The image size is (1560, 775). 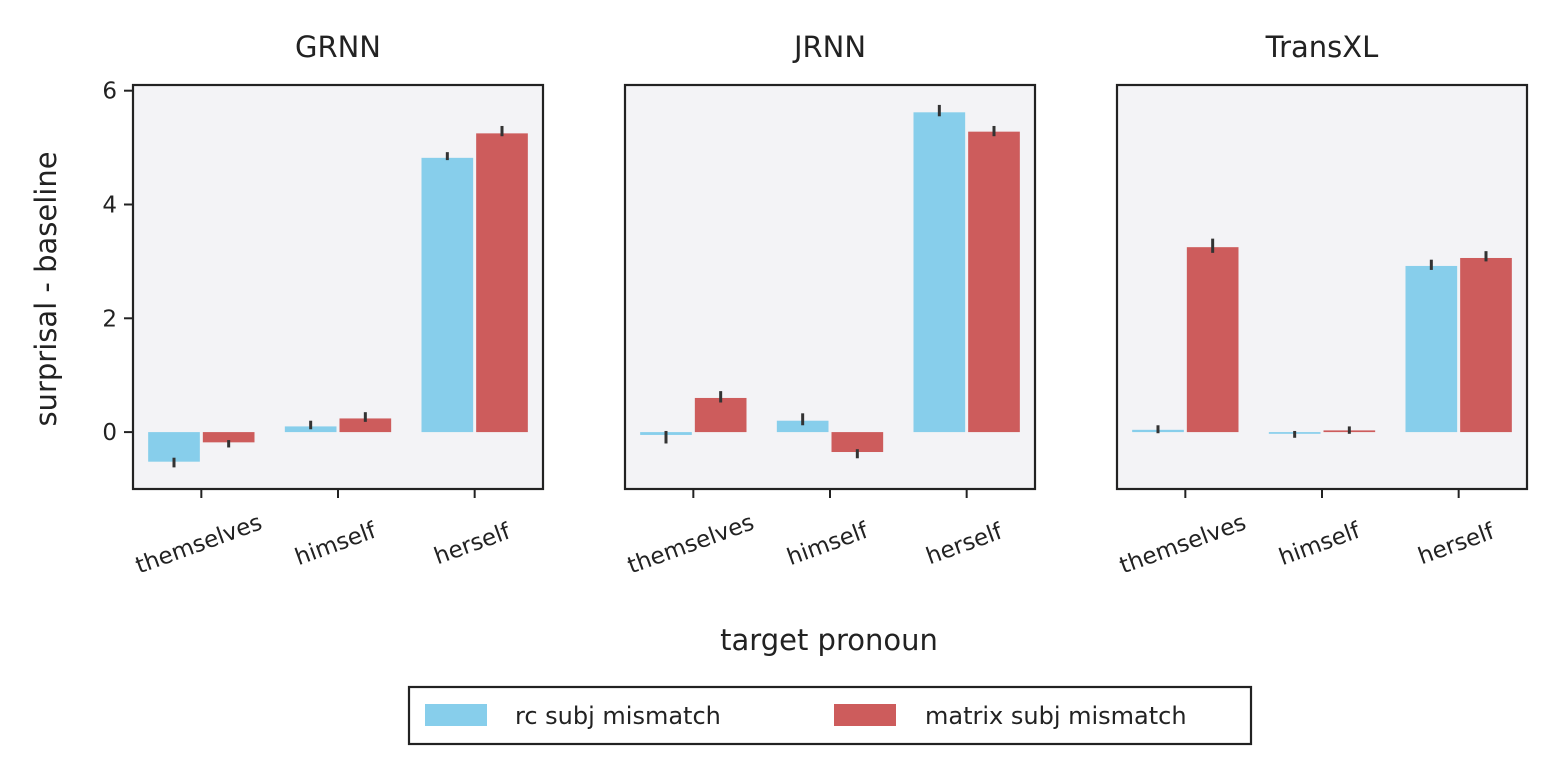 I want to click on bar-jrnn-herself-rc-subj-mismatch, so click(x=939, y=272).